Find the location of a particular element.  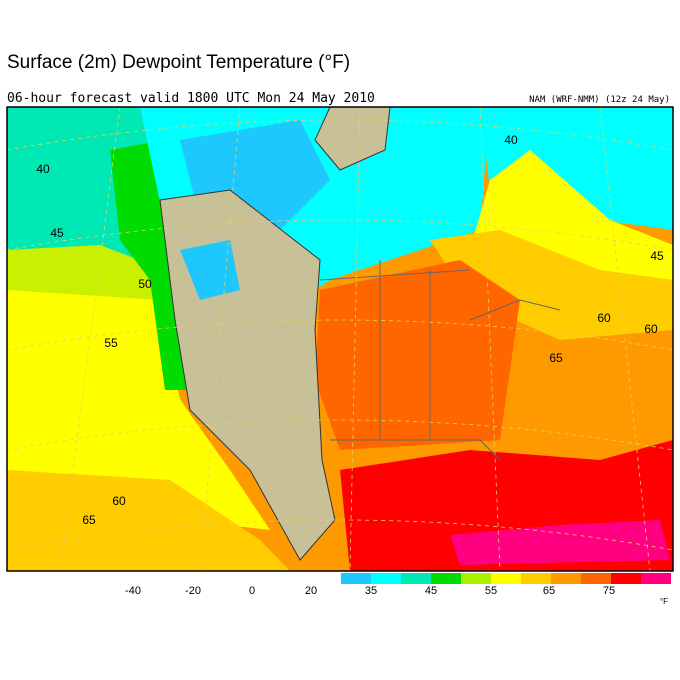

model-label: NAM (WRF-NMM) (12z 24 May) is located at coordinates (599, 100).